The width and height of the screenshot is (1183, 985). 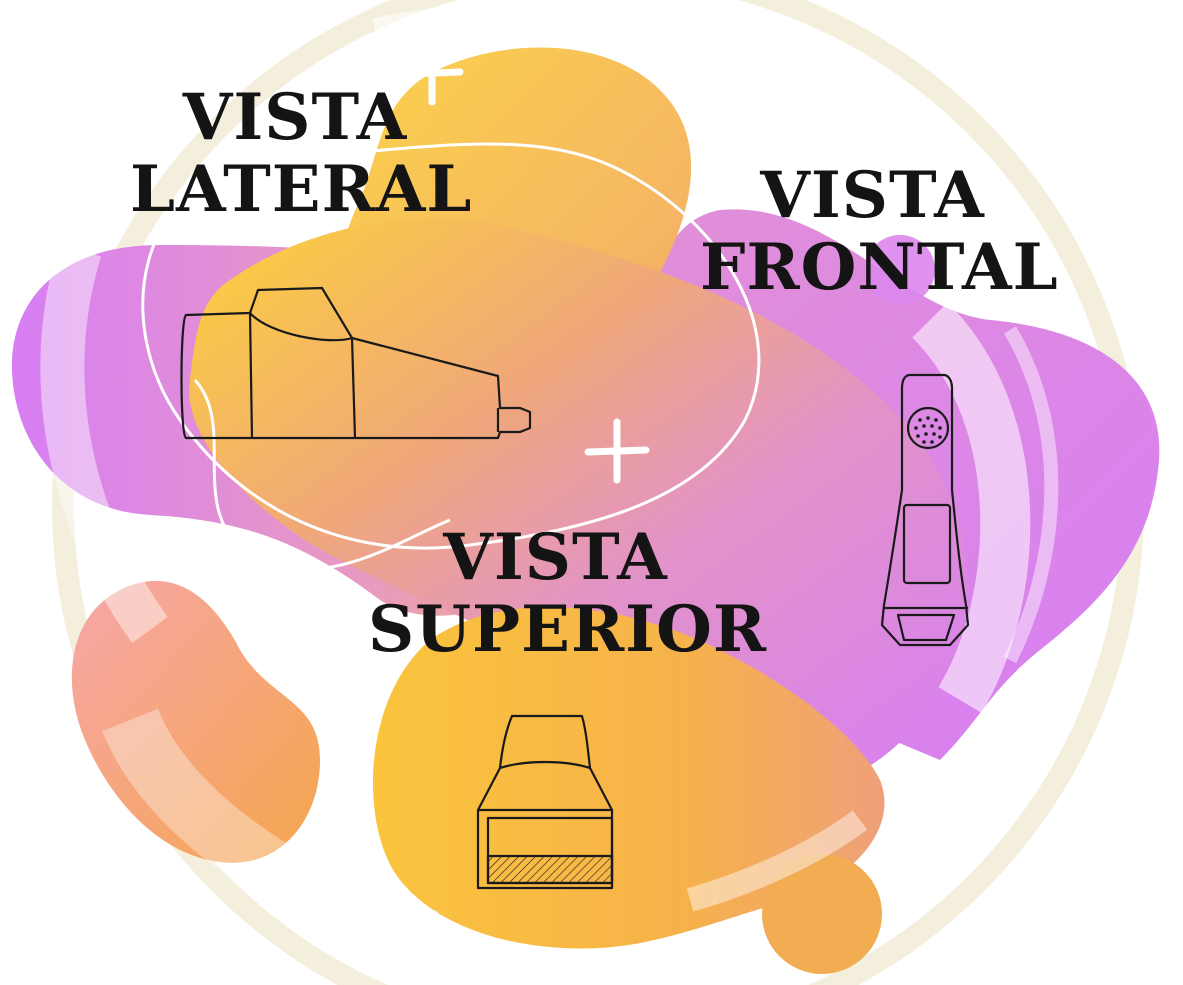 I want to click on inhaler-side-drawing, so click(x=356, y=363).